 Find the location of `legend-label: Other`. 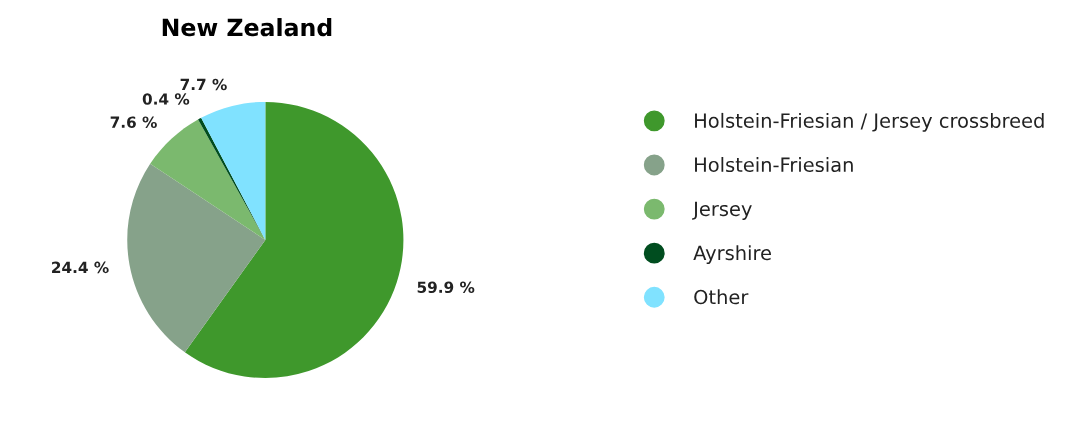

legend-label: Other is located at coordinates (721, 297).